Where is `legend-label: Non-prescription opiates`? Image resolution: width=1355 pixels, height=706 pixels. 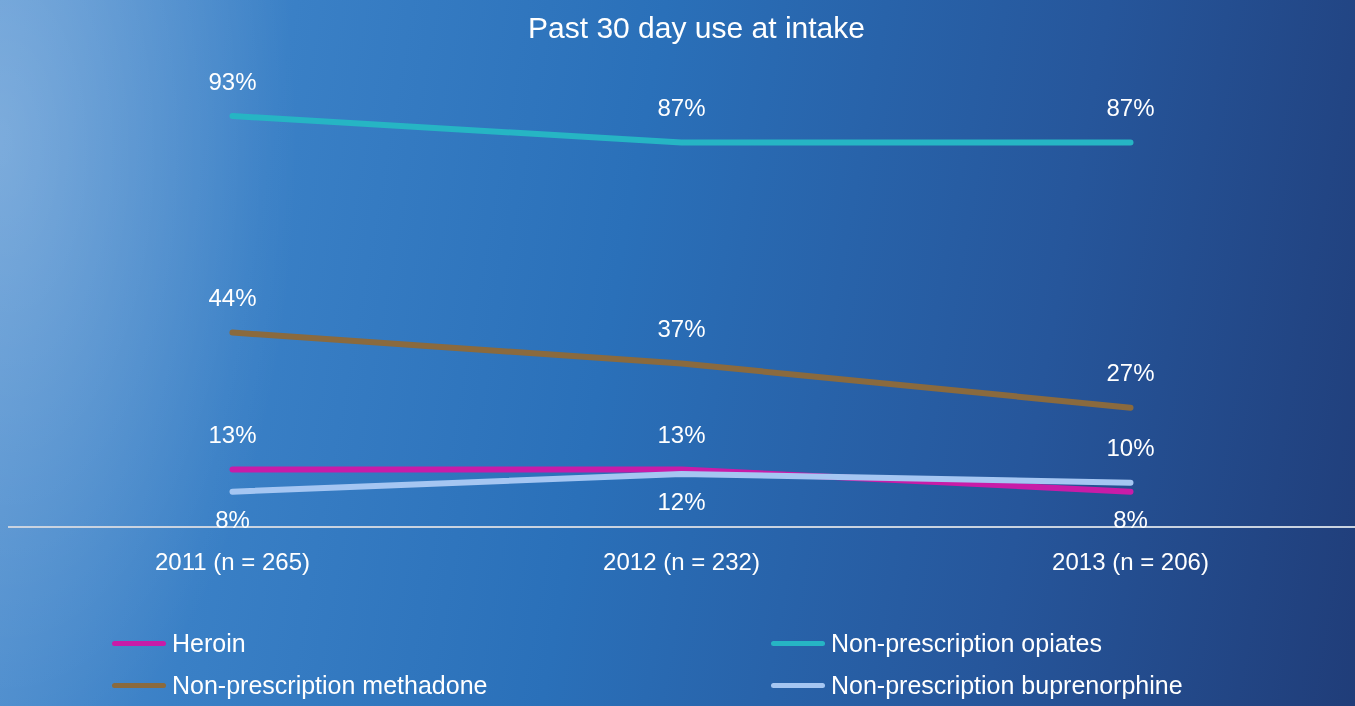
legend-label: Non-prescription opiates is located at coordinates (966, 643).